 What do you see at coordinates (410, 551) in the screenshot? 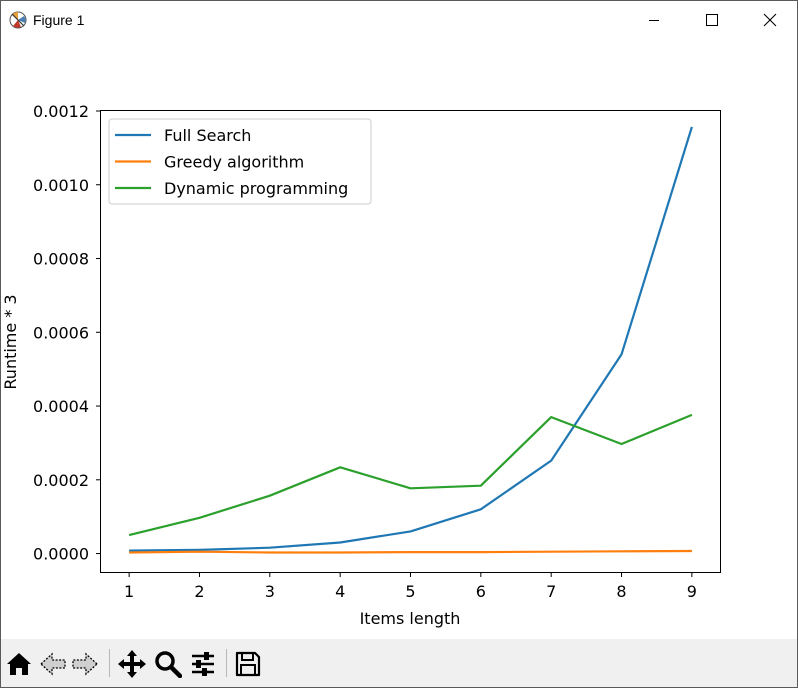
I see `series-line-greedy-algorithm` at bounding box center [410, 551].